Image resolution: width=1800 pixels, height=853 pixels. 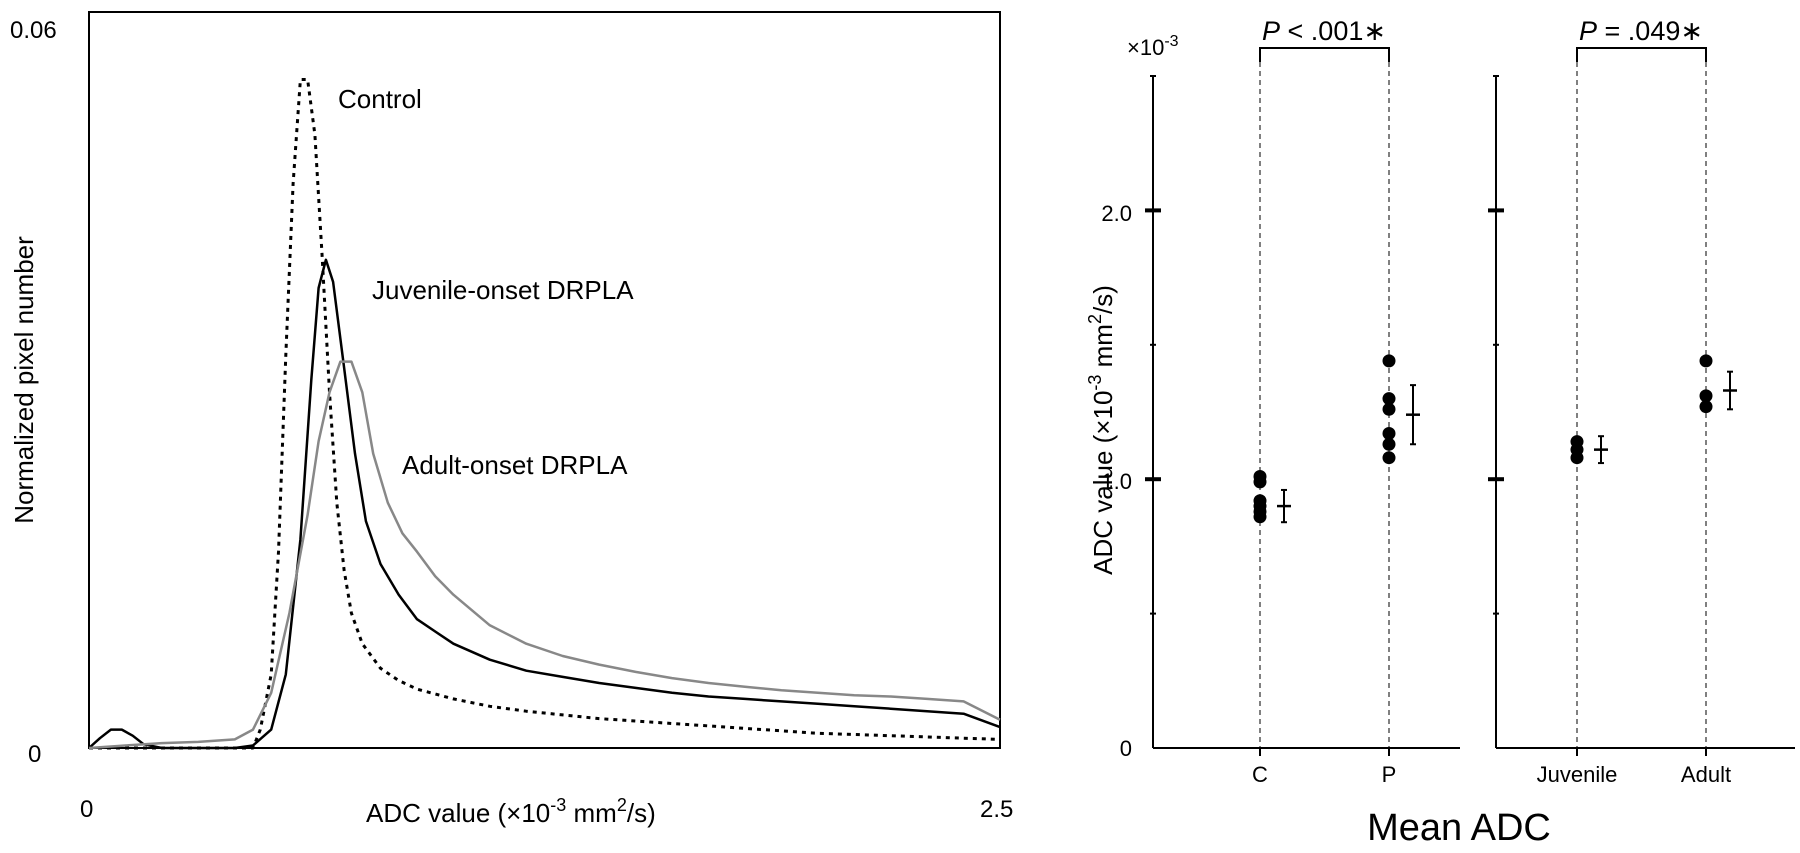 I want to click on cp-y-tick-label-1: 1.0, so click(x=1116, y=481).